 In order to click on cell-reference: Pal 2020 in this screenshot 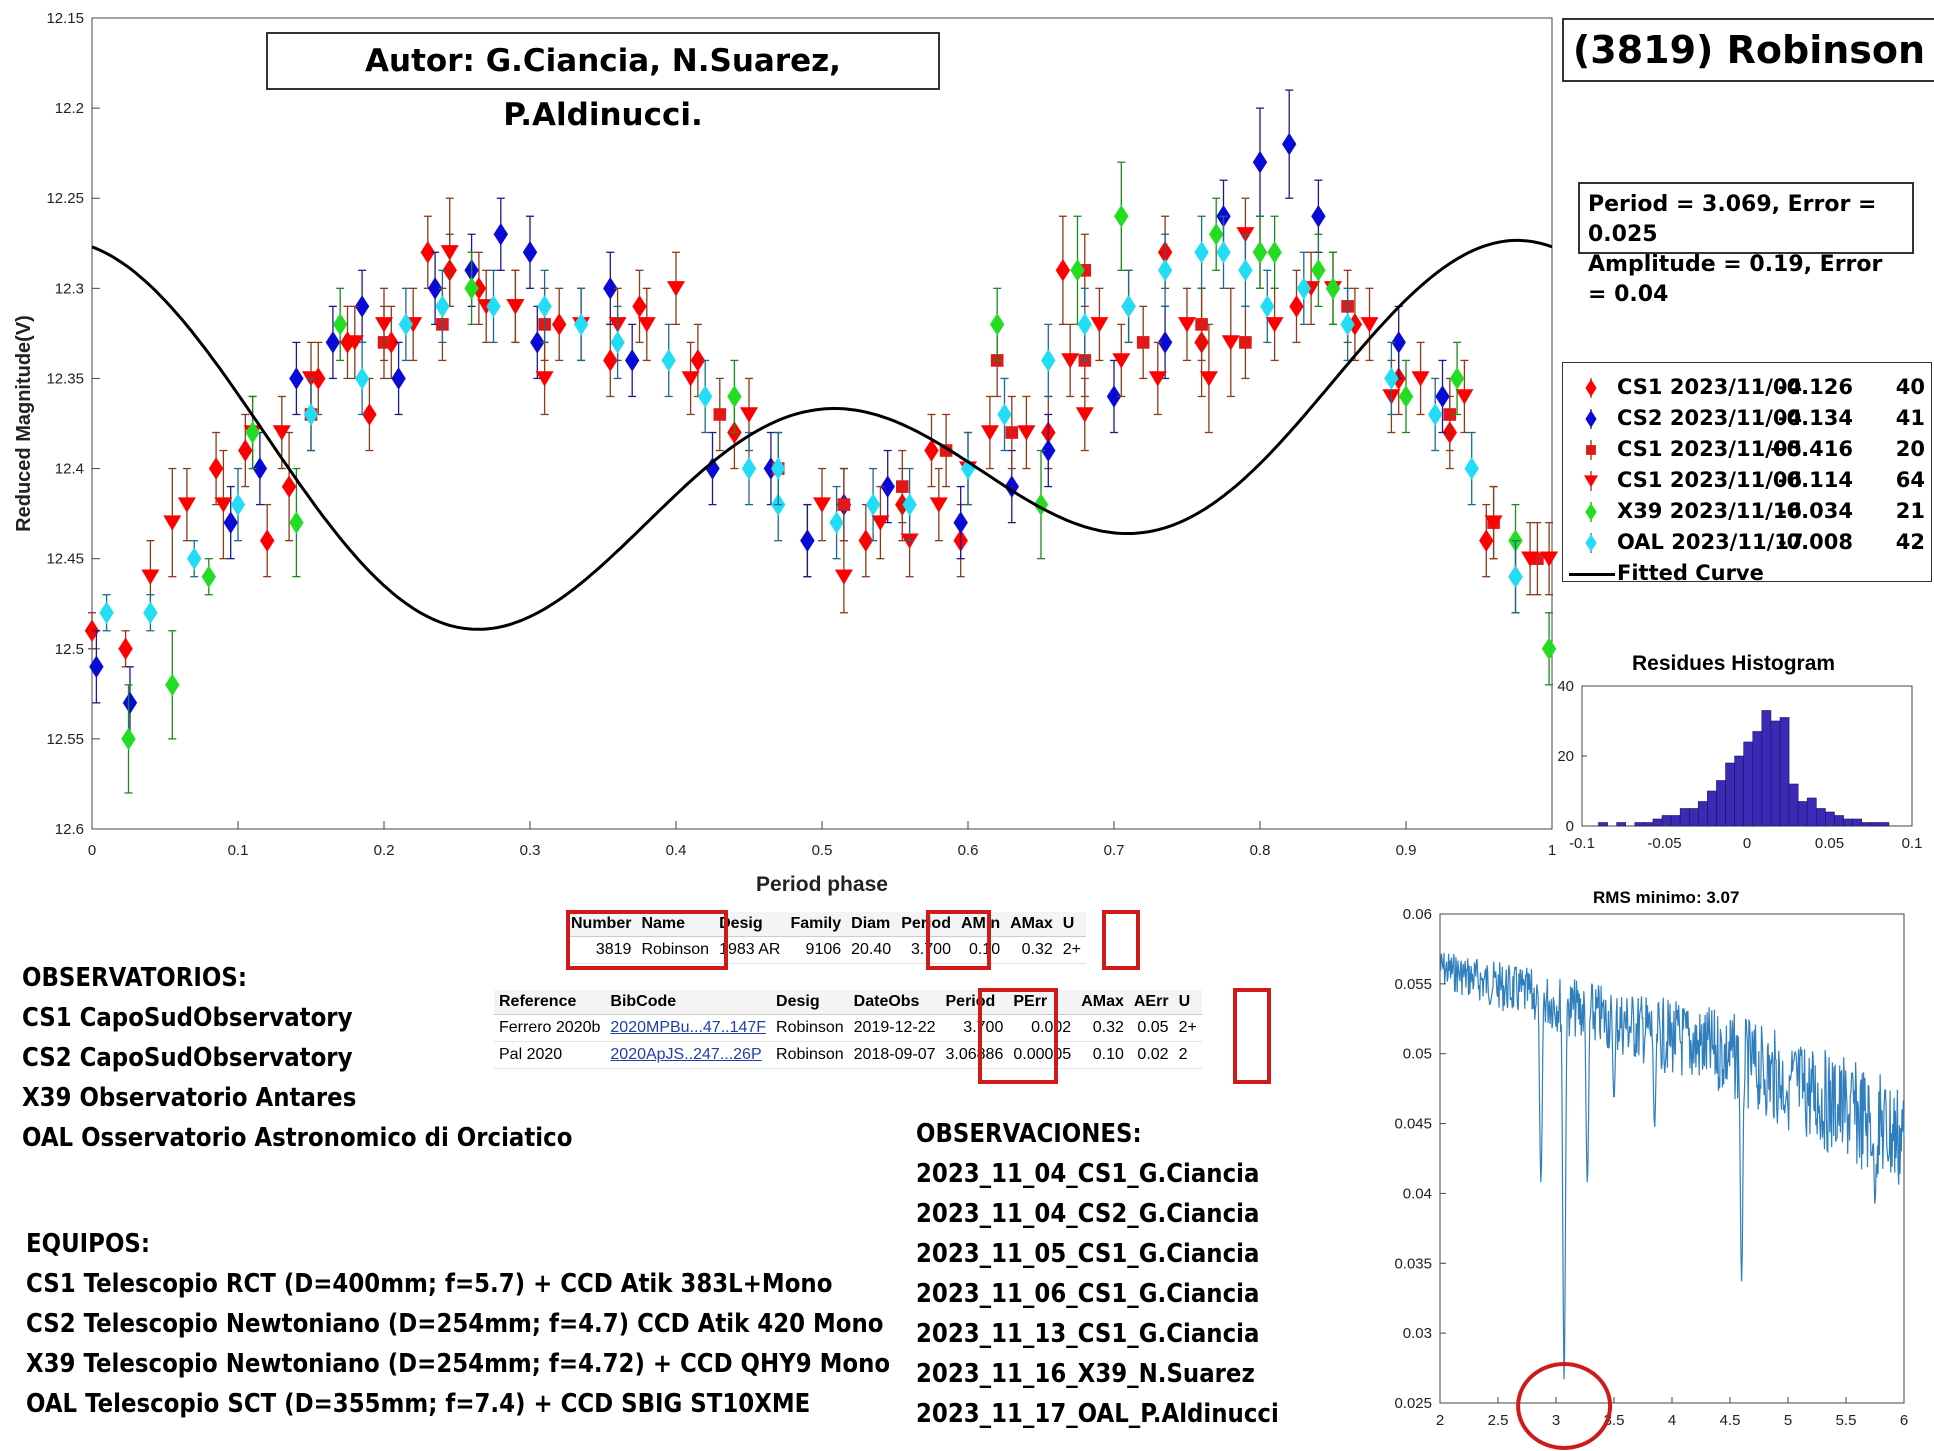, I will do `click(550, 1055)`.